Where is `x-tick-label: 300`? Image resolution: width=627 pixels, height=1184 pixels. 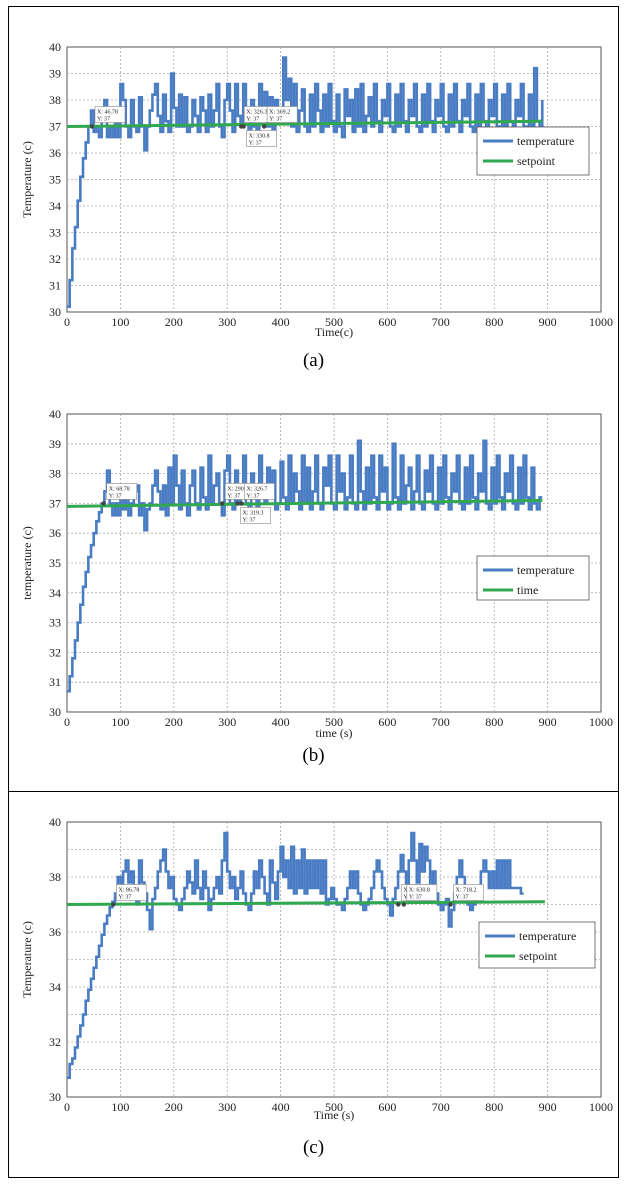
x-tick-label: 300 is located at coordinates (227, 322).